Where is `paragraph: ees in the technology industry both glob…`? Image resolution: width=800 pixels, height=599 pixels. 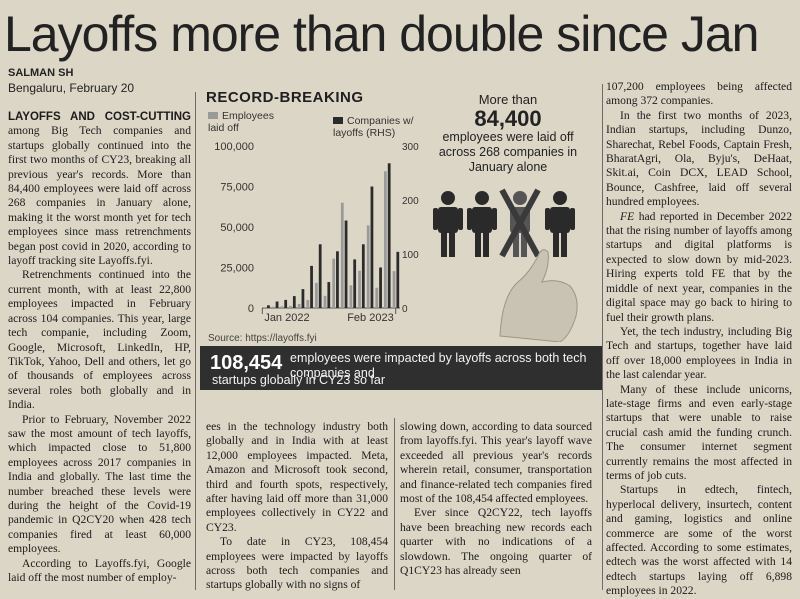
paragraph: ees in the technology industry both glob… is located at coordinates (297, 477).